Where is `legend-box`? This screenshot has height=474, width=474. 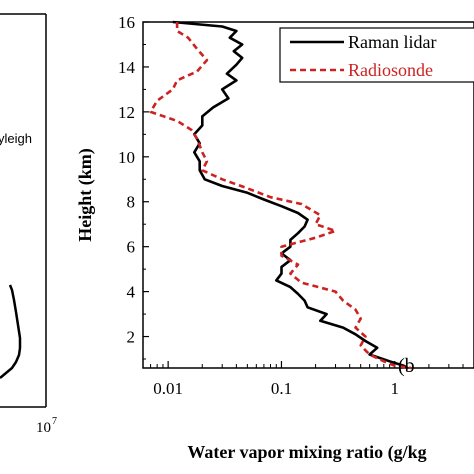
legend-box is located at coordinates (376, 55).